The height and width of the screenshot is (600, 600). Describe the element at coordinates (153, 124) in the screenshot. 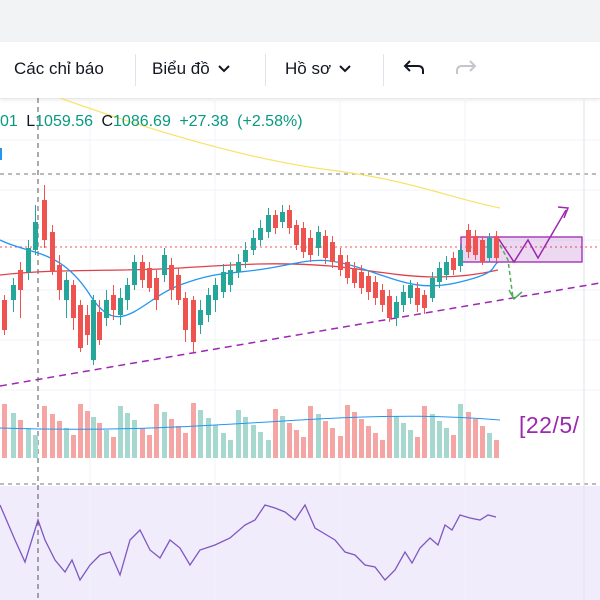

I see `ohlc-legend: 01 L1059.56 C1086.69 +27.38 (+2.58%)` at that location.